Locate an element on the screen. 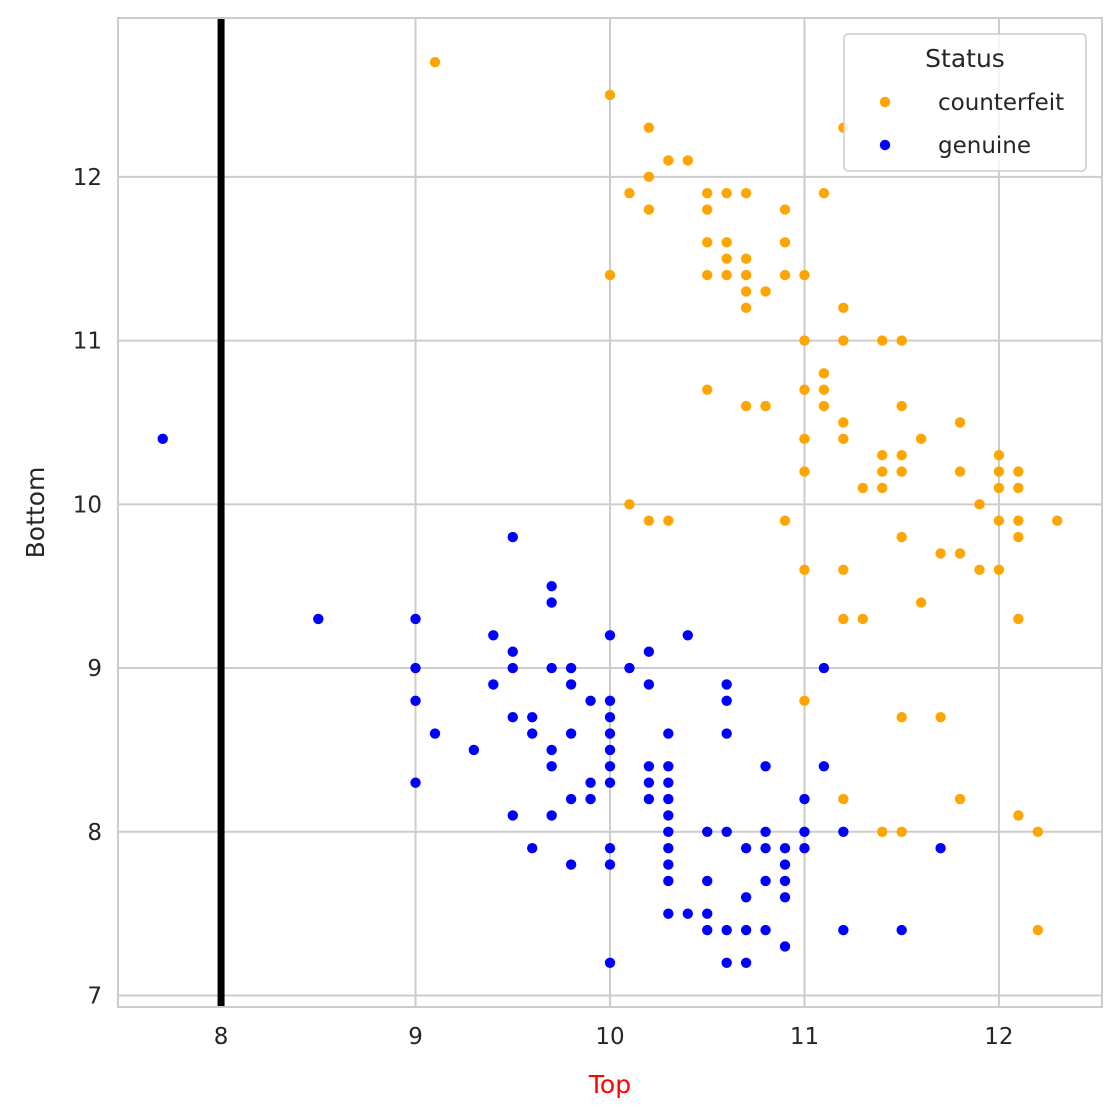  x-tick-label: 9 is located at coordinates (415, 1037).